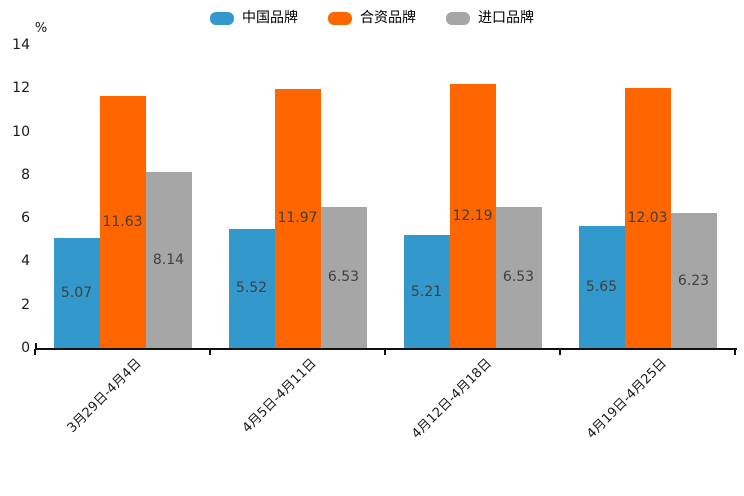  I want to click on bar-value-label: 8.14, so click(168, 259).